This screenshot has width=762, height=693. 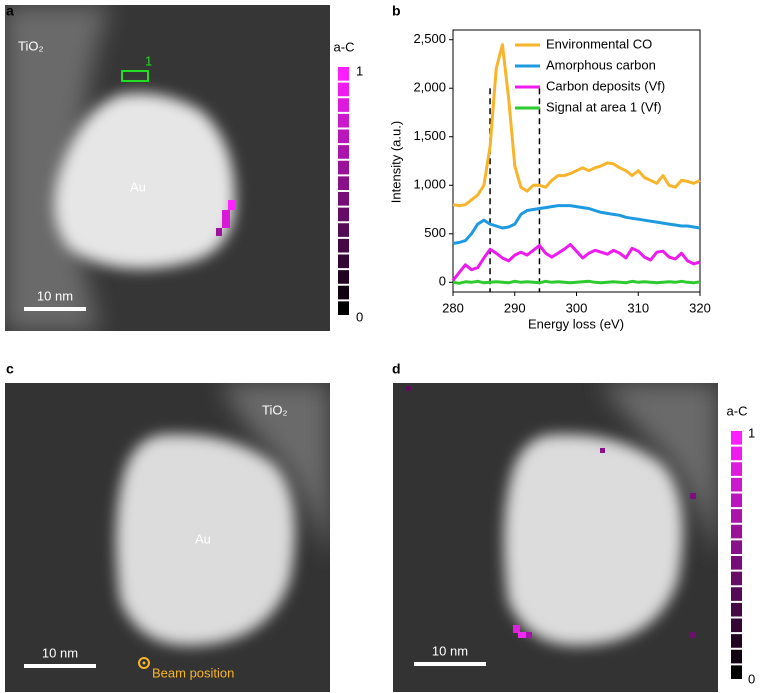 I want to click on beam-label: Beam position, so click(x=193, y=672).